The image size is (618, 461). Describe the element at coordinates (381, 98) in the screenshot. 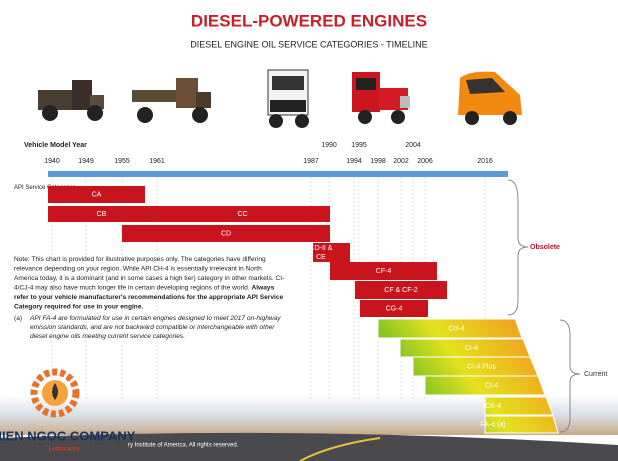

I see `truck-1990s` at that location.